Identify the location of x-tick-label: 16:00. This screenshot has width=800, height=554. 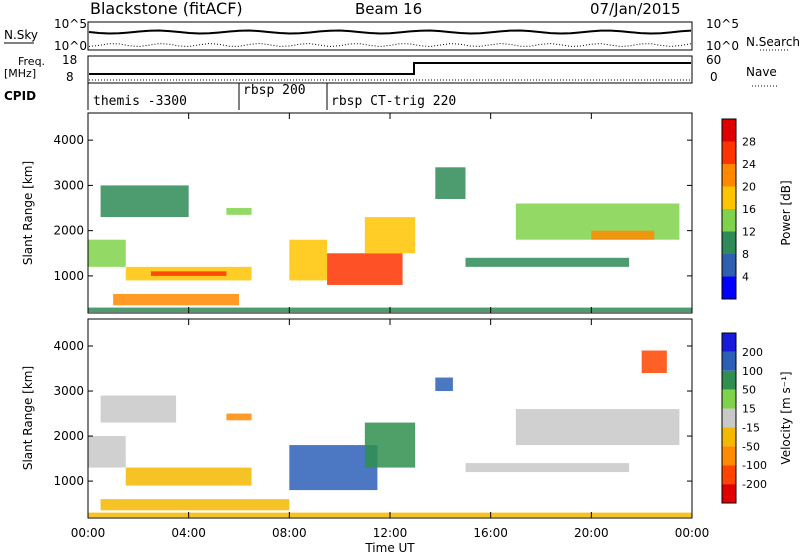
(490, 533).